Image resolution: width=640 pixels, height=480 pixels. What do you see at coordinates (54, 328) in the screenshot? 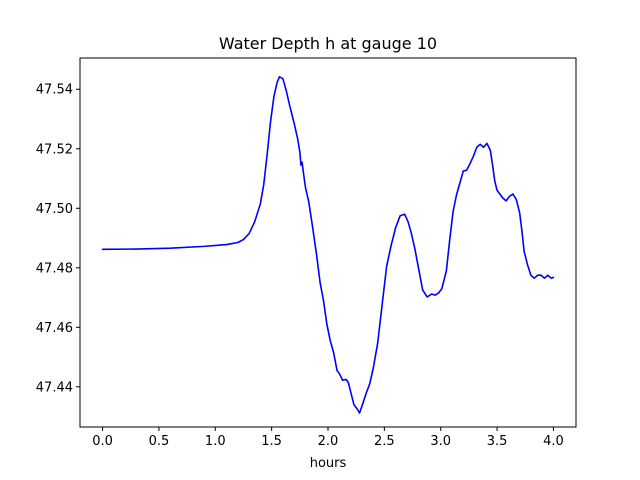
I see `y-tick-label: 47.46` at bounding box center [54, 328].